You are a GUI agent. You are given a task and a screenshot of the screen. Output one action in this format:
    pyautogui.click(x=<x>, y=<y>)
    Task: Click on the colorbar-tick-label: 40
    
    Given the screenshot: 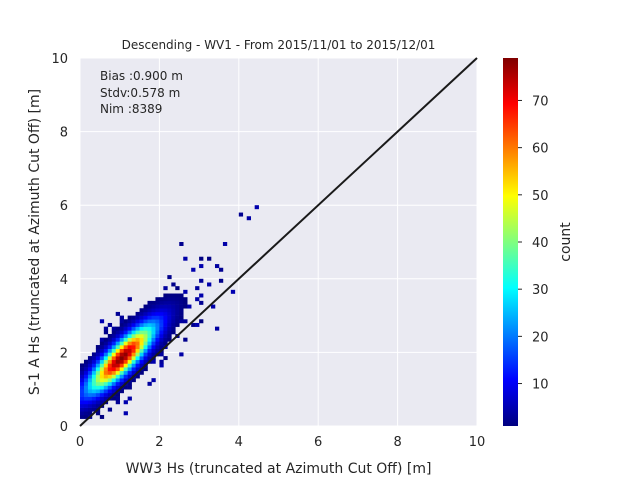 What is the action you would take?
    pyautogui.click(x=540, y=243)
    